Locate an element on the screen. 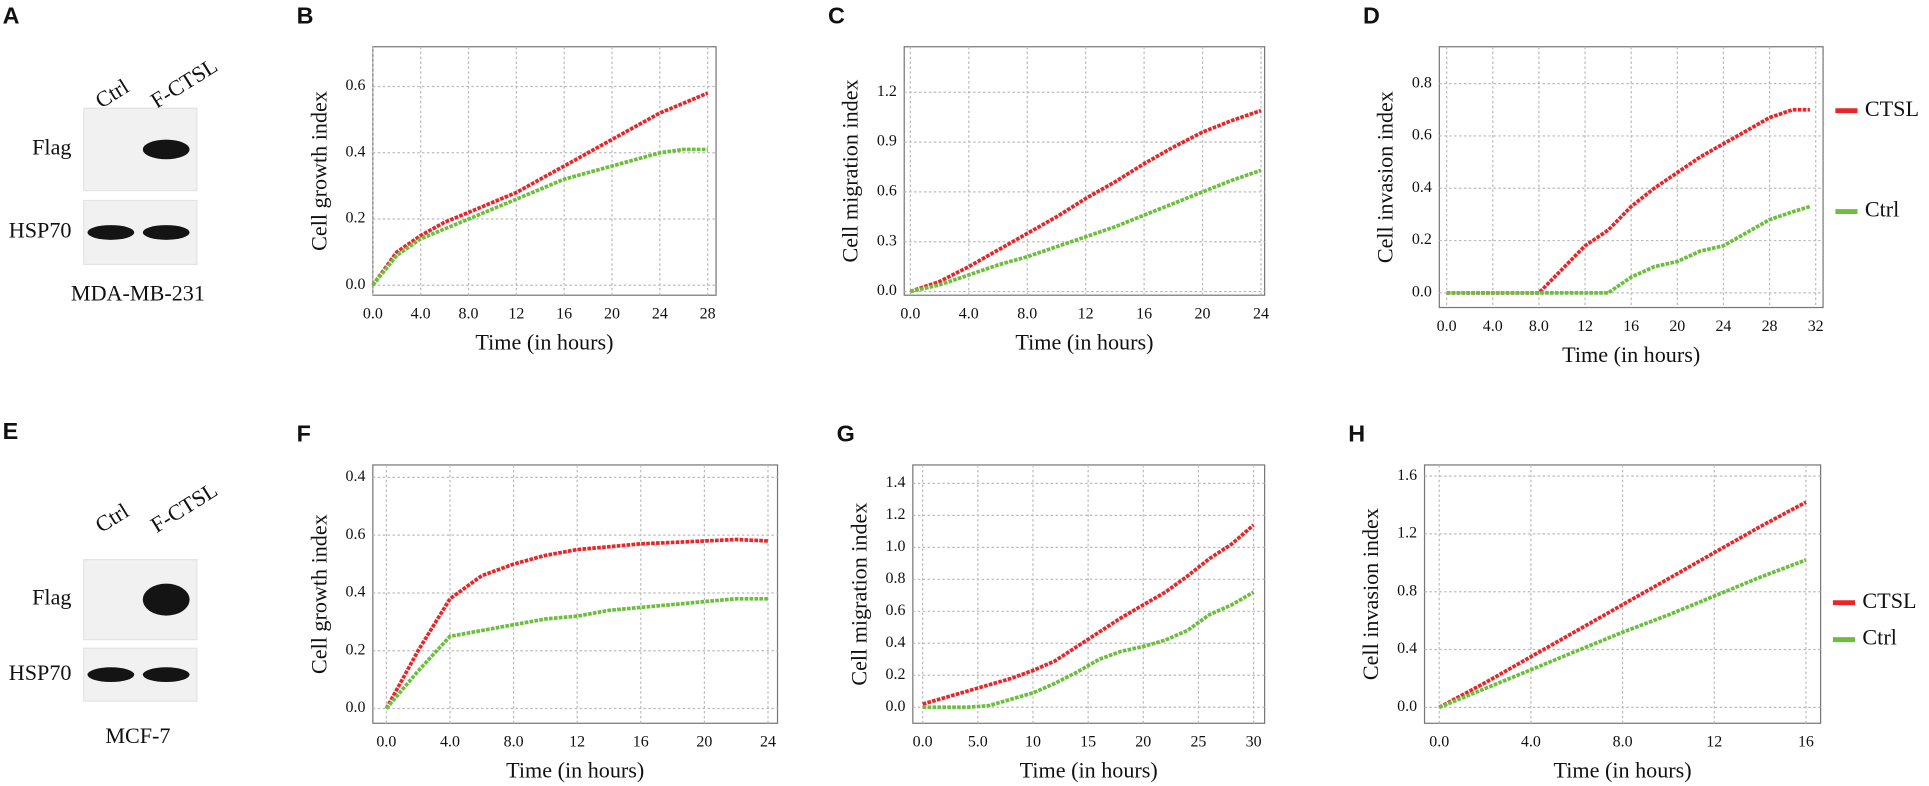 This screenshot has height=786, width=1929. lane-label: F-CTSL is located at coordinates (184, 507).